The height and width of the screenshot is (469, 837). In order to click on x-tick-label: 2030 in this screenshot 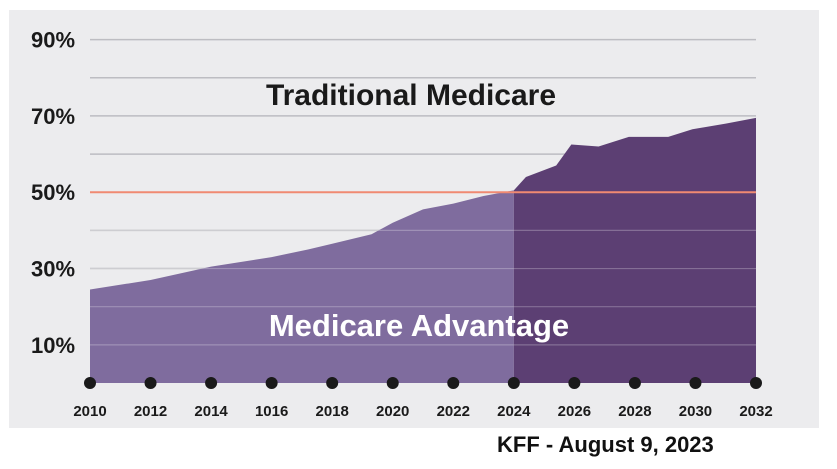, I will do `click(695, 411)`.